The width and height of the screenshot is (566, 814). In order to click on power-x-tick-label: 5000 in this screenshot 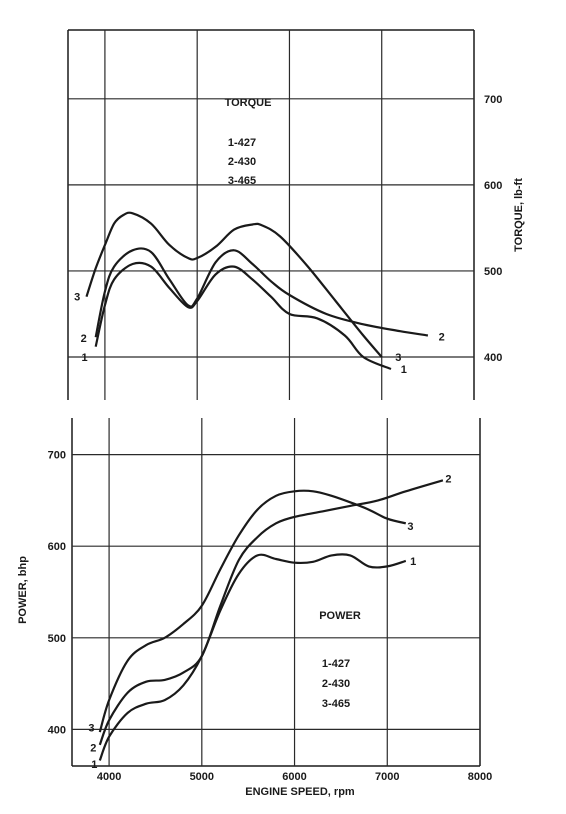, I will do `click(202, 777)`.